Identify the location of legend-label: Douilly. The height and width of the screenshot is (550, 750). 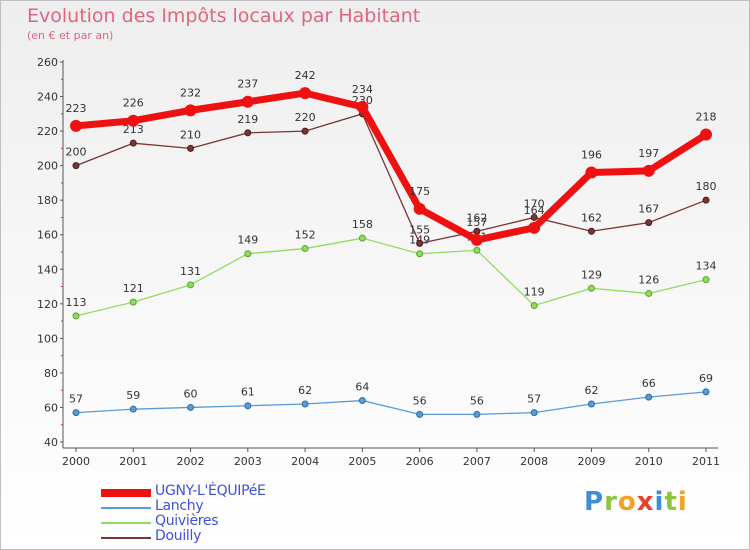
(178, 536).